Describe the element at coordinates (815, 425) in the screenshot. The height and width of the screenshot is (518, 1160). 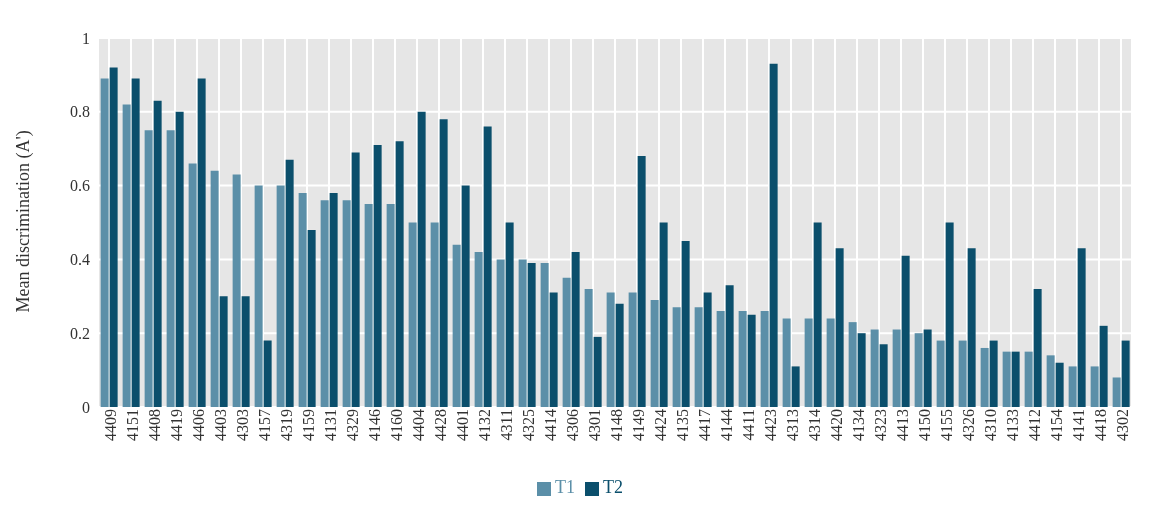
I see `x-tick-label: 4314` at that location.